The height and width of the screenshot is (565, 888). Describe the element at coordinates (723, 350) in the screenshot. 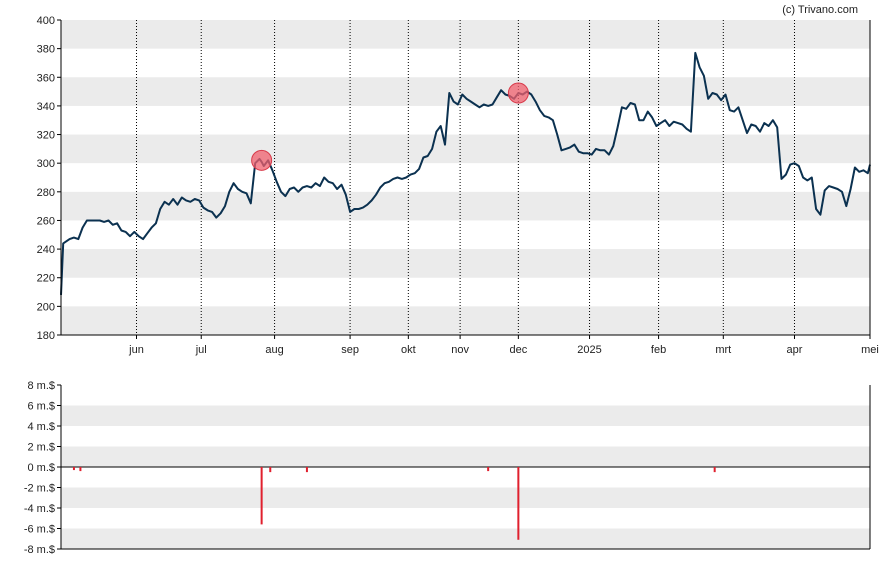

I see `price-x-tick-label: mrt` at that location.